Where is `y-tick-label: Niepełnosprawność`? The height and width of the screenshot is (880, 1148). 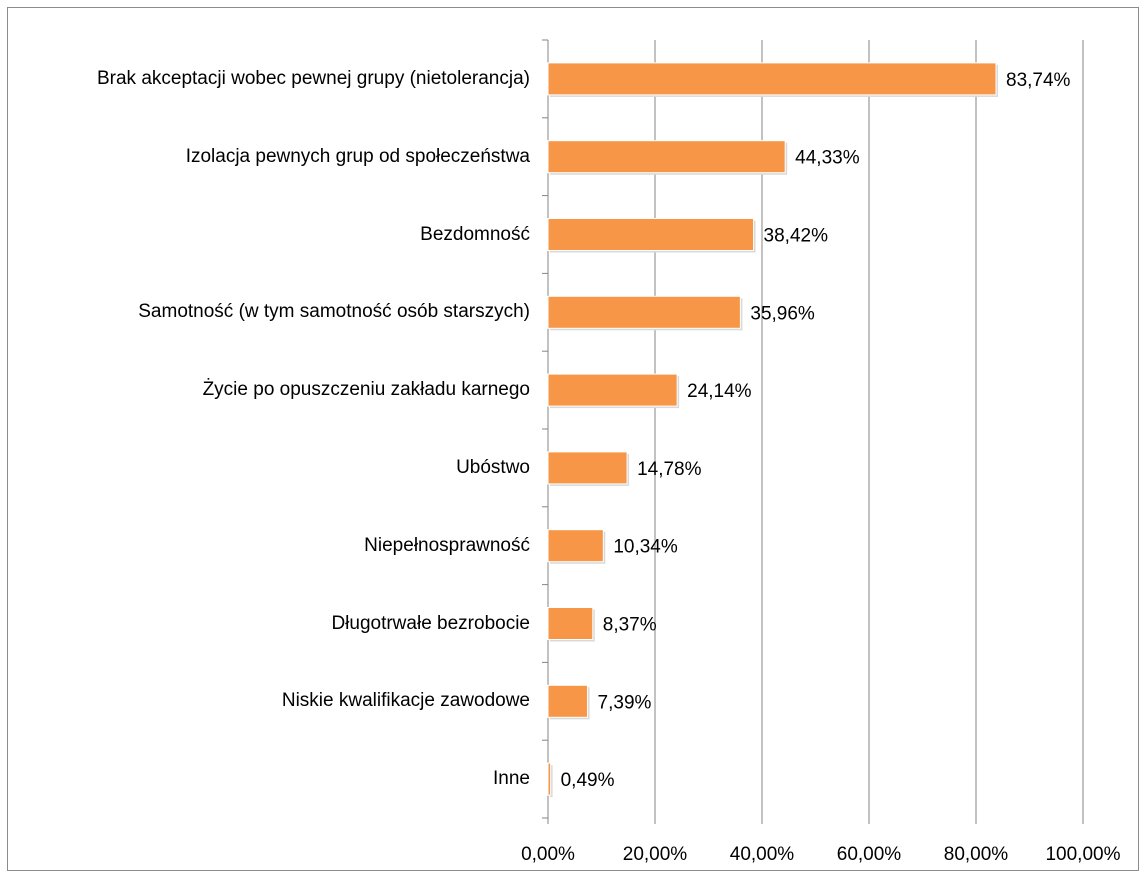 y-tick-label: Niepełnosprawność is located at coordinates (447, 545).